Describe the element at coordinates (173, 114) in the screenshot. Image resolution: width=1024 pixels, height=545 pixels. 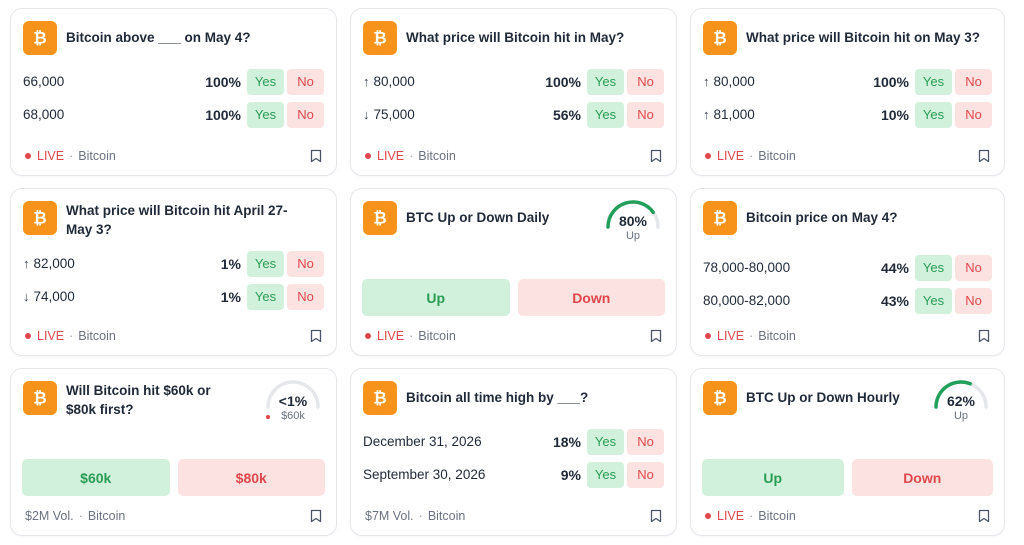
I see `outcome-row: 68,000 100% Yes No` at that location.